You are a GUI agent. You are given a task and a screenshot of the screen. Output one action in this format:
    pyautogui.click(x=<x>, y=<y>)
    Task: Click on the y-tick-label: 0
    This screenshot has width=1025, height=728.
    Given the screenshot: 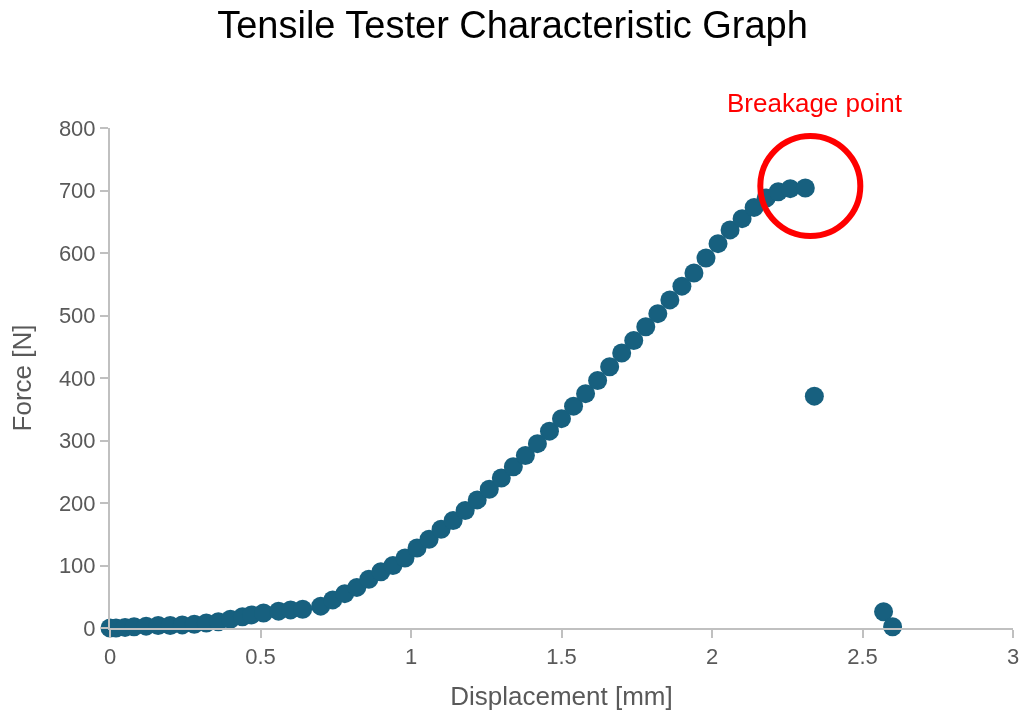 What is the action you would take?
    pyautogui.click(x=89, y=628)
    